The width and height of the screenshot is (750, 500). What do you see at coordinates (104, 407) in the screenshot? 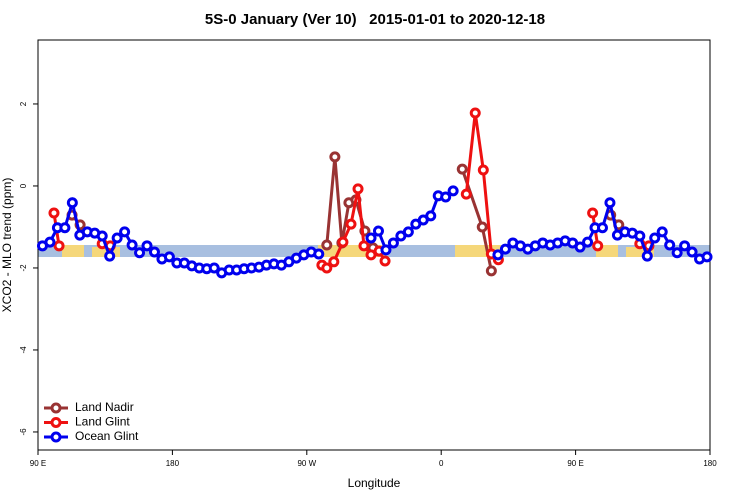
I see `legend-label: Land Nadir` at bounding box center [104, 407].